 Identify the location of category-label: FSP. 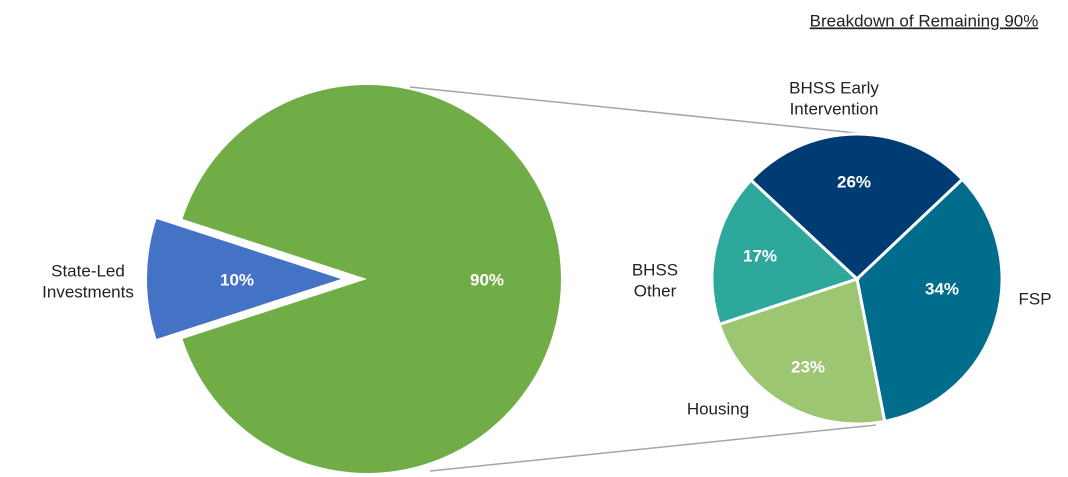
(1034, 298).